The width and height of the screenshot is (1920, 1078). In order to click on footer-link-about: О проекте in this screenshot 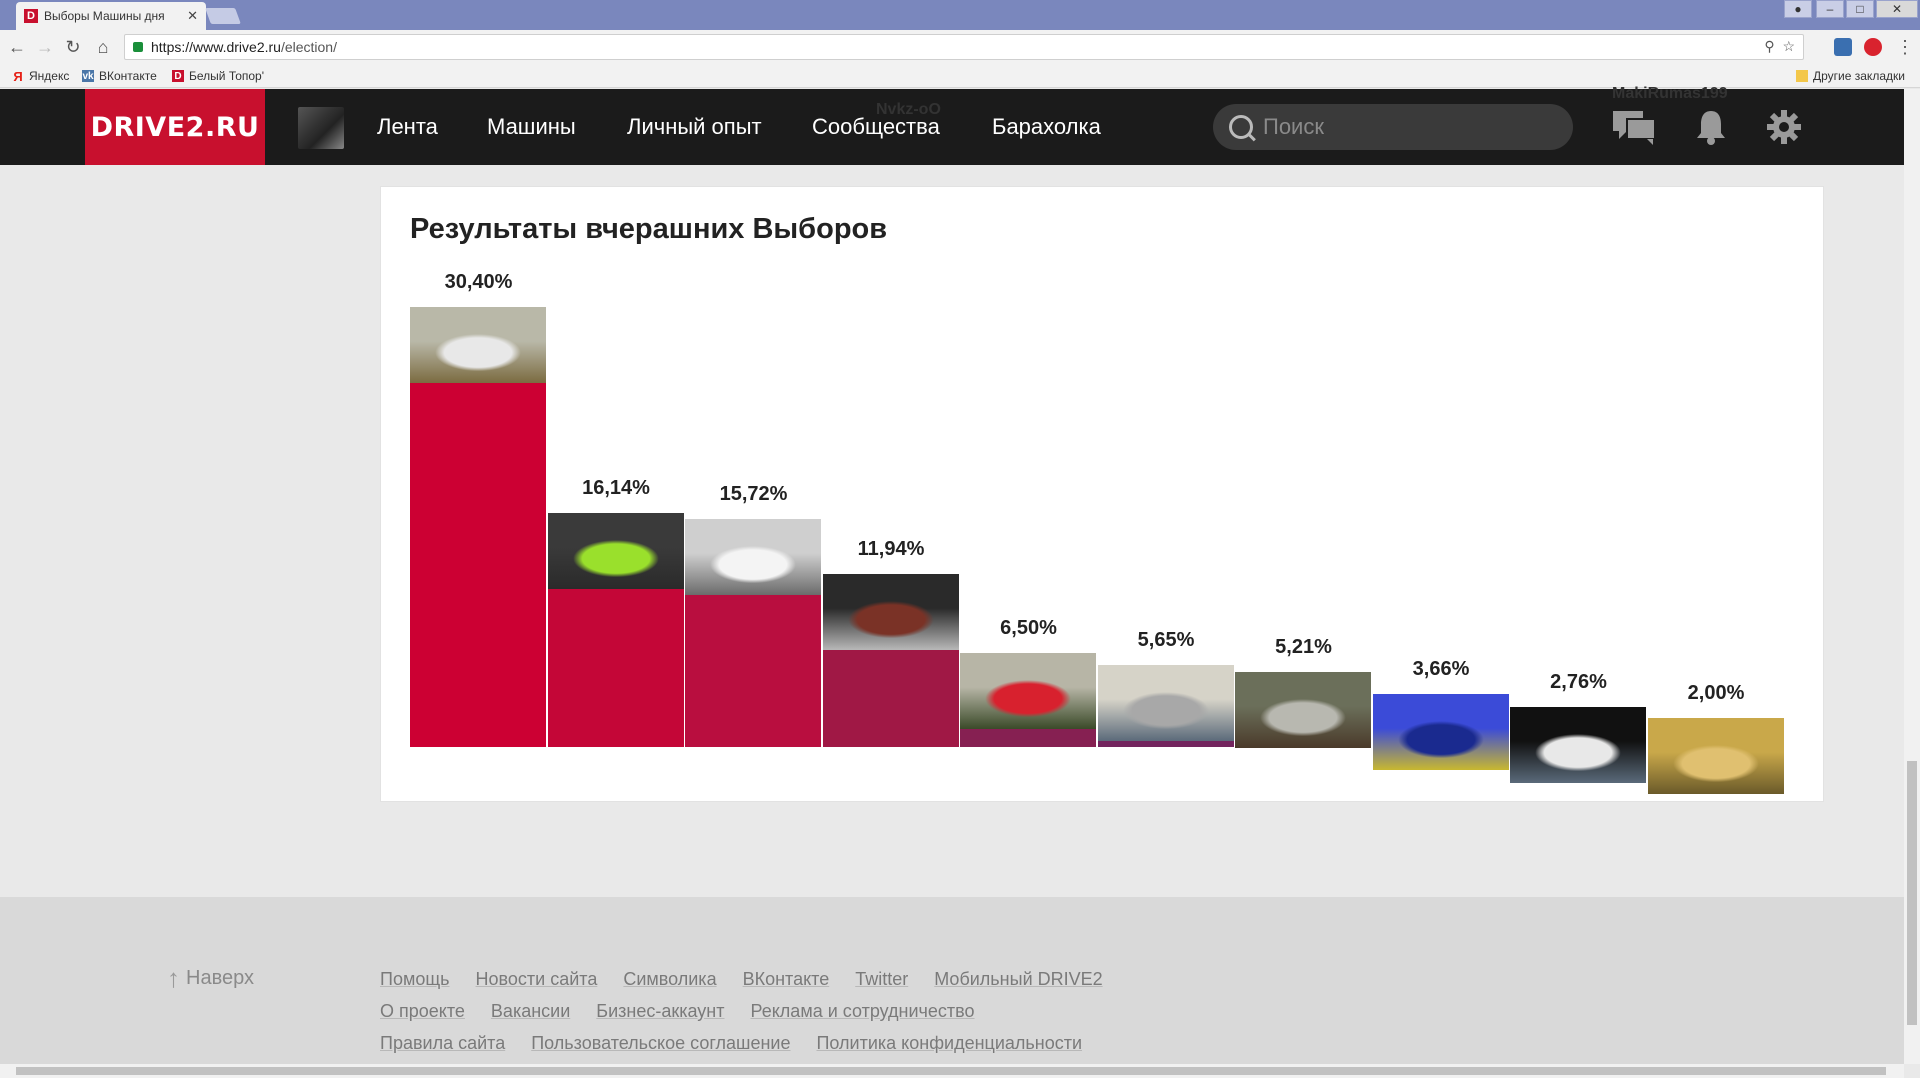, I will do `click(422, 1011)`.